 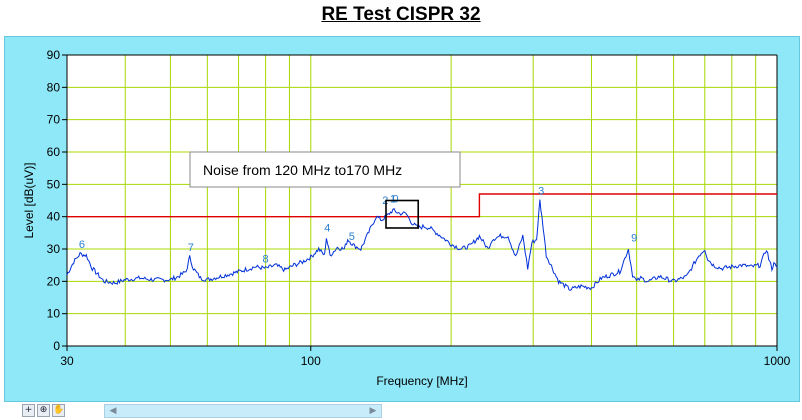 What do you see at coordinates (425, 357) in the screenshot?
I see `x-axis-ticks: 30 100 1000` at bounding box center [425, 357].